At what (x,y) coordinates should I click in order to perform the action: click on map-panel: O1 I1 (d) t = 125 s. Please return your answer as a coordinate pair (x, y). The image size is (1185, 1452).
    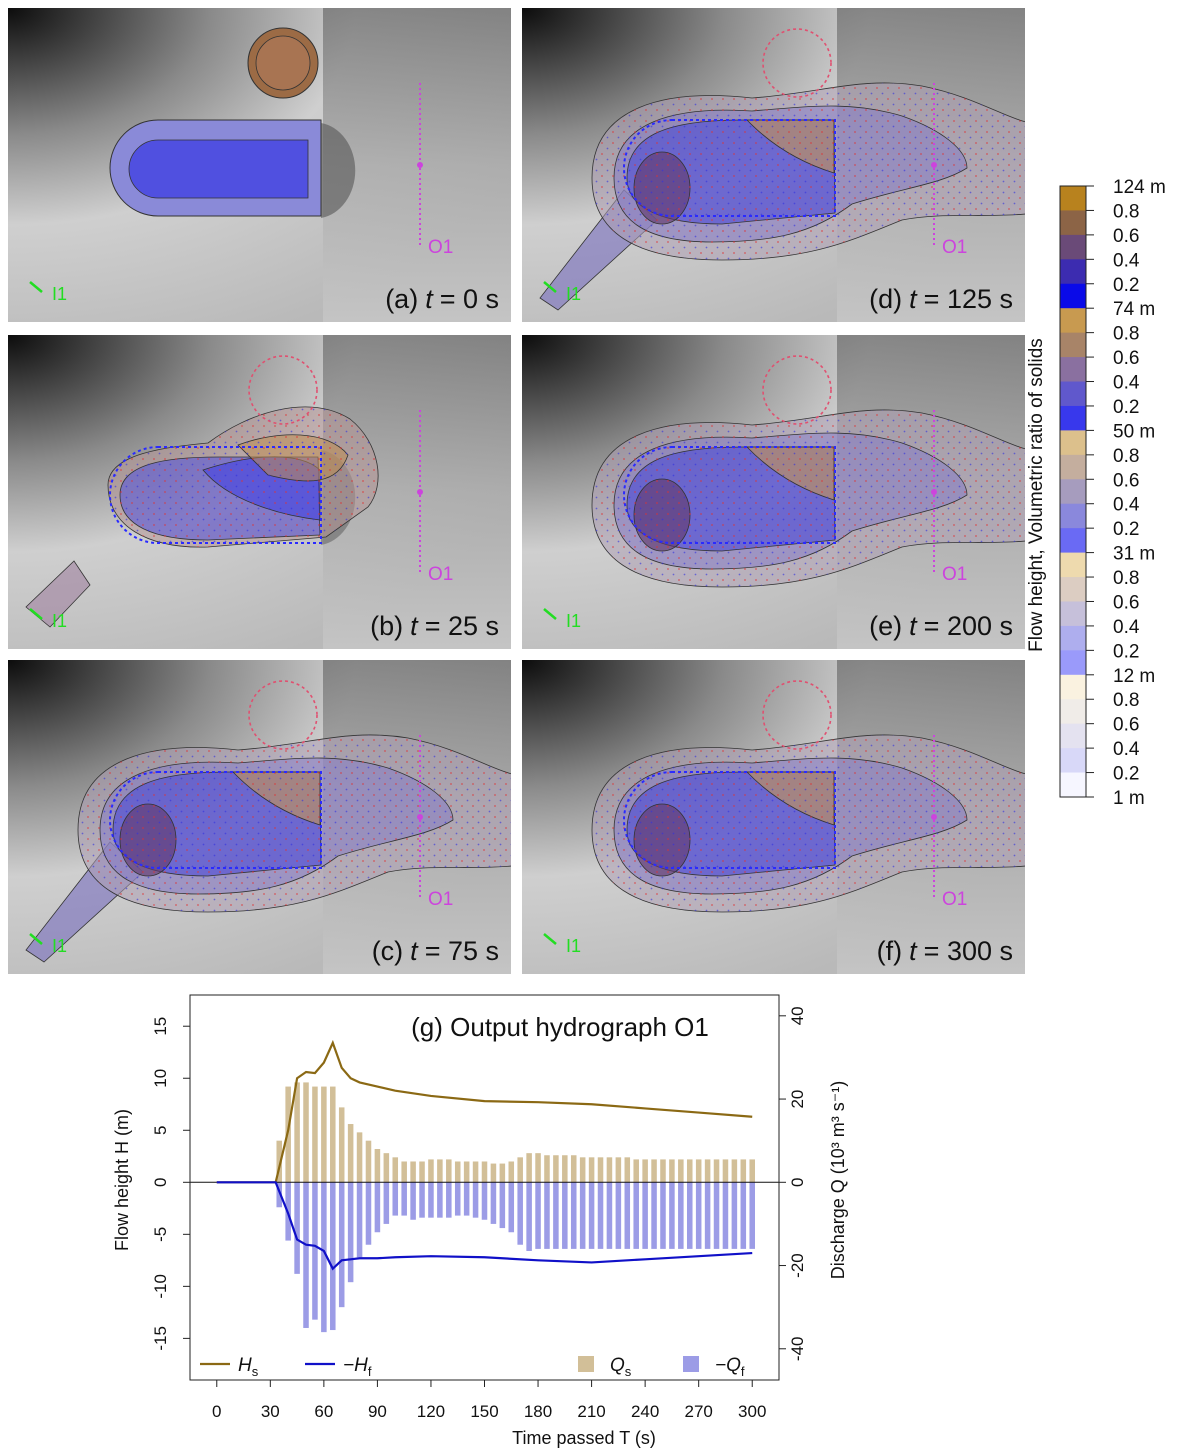
    Looking at the image, I should click on (773, 165).